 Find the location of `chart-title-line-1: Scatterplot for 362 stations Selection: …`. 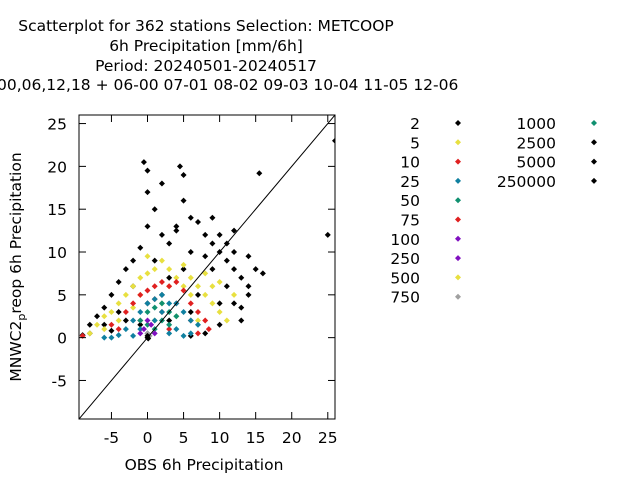

chart-title-line-1: Scatterplot for 362 stations Selection: … is located at coordinates (206, 26).